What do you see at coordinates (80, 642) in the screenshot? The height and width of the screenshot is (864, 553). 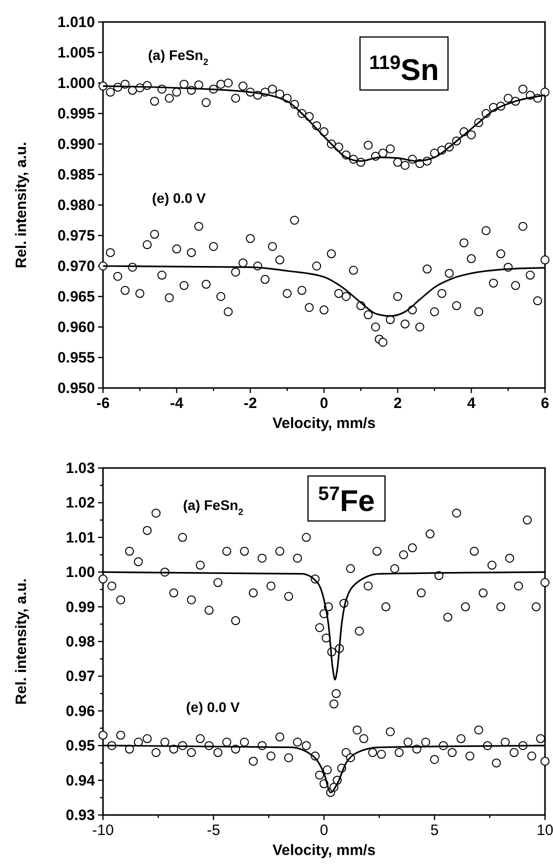 I see `y-tick-label: 0.98` at bounding box center [80, 642].